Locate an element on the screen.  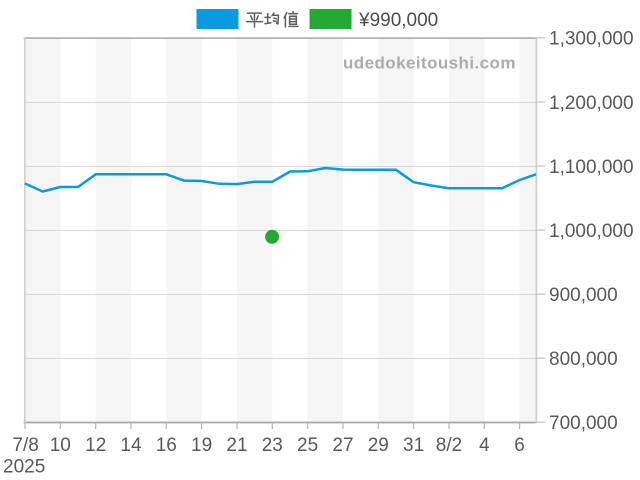
svg-text: 1,200,000 is located at coordinates (591, 103).